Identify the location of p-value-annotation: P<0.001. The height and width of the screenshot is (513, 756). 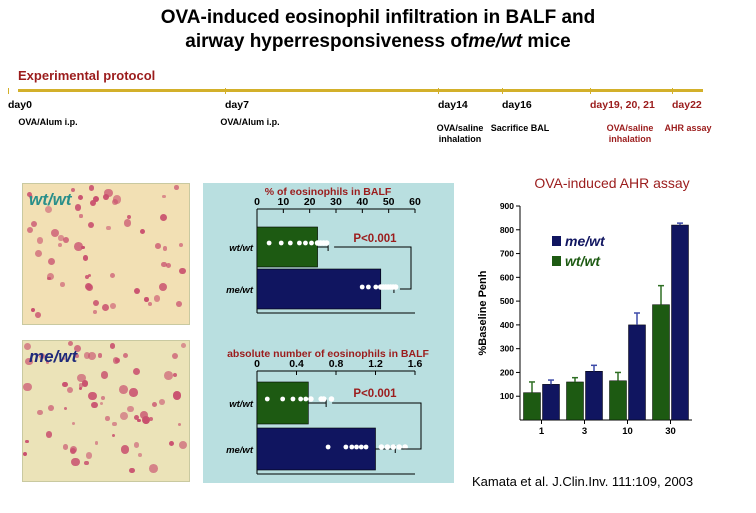
(375, 394).